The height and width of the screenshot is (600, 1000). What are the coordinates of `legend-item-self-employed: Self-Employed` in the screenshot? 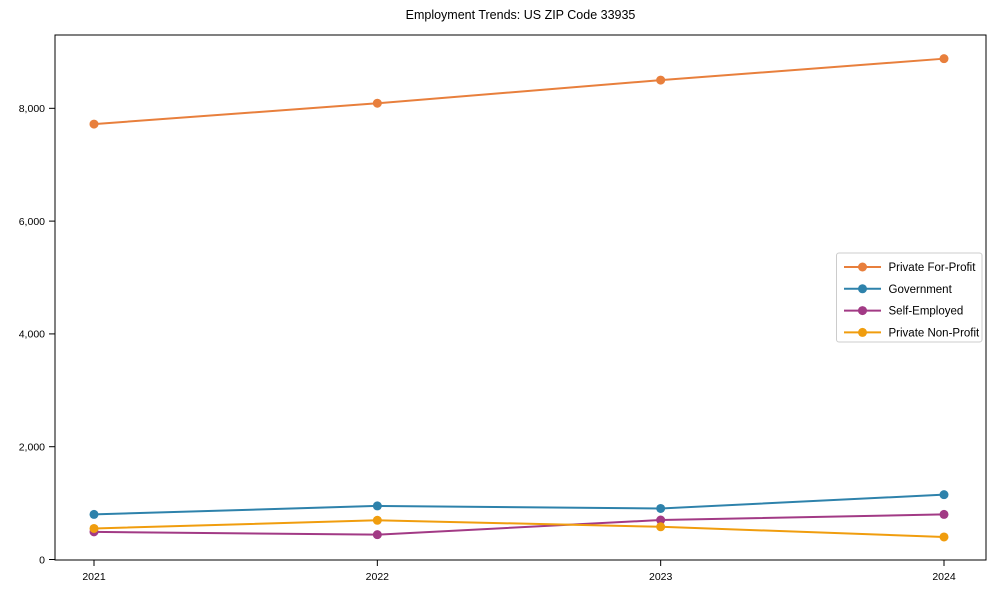 It's located at (903, 312).